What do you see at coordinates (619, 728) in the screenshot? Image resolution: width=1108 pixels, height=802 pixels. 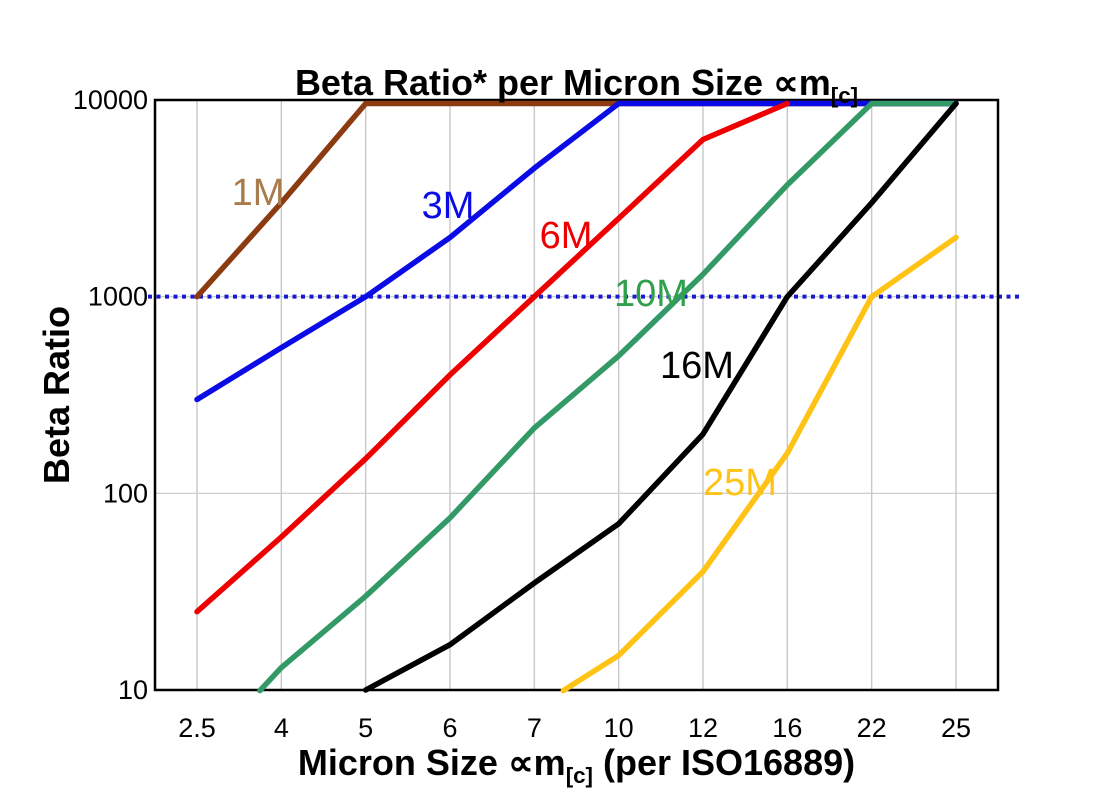 I see `x-axis-tick-10: 10` at bounding box center [619, 728].